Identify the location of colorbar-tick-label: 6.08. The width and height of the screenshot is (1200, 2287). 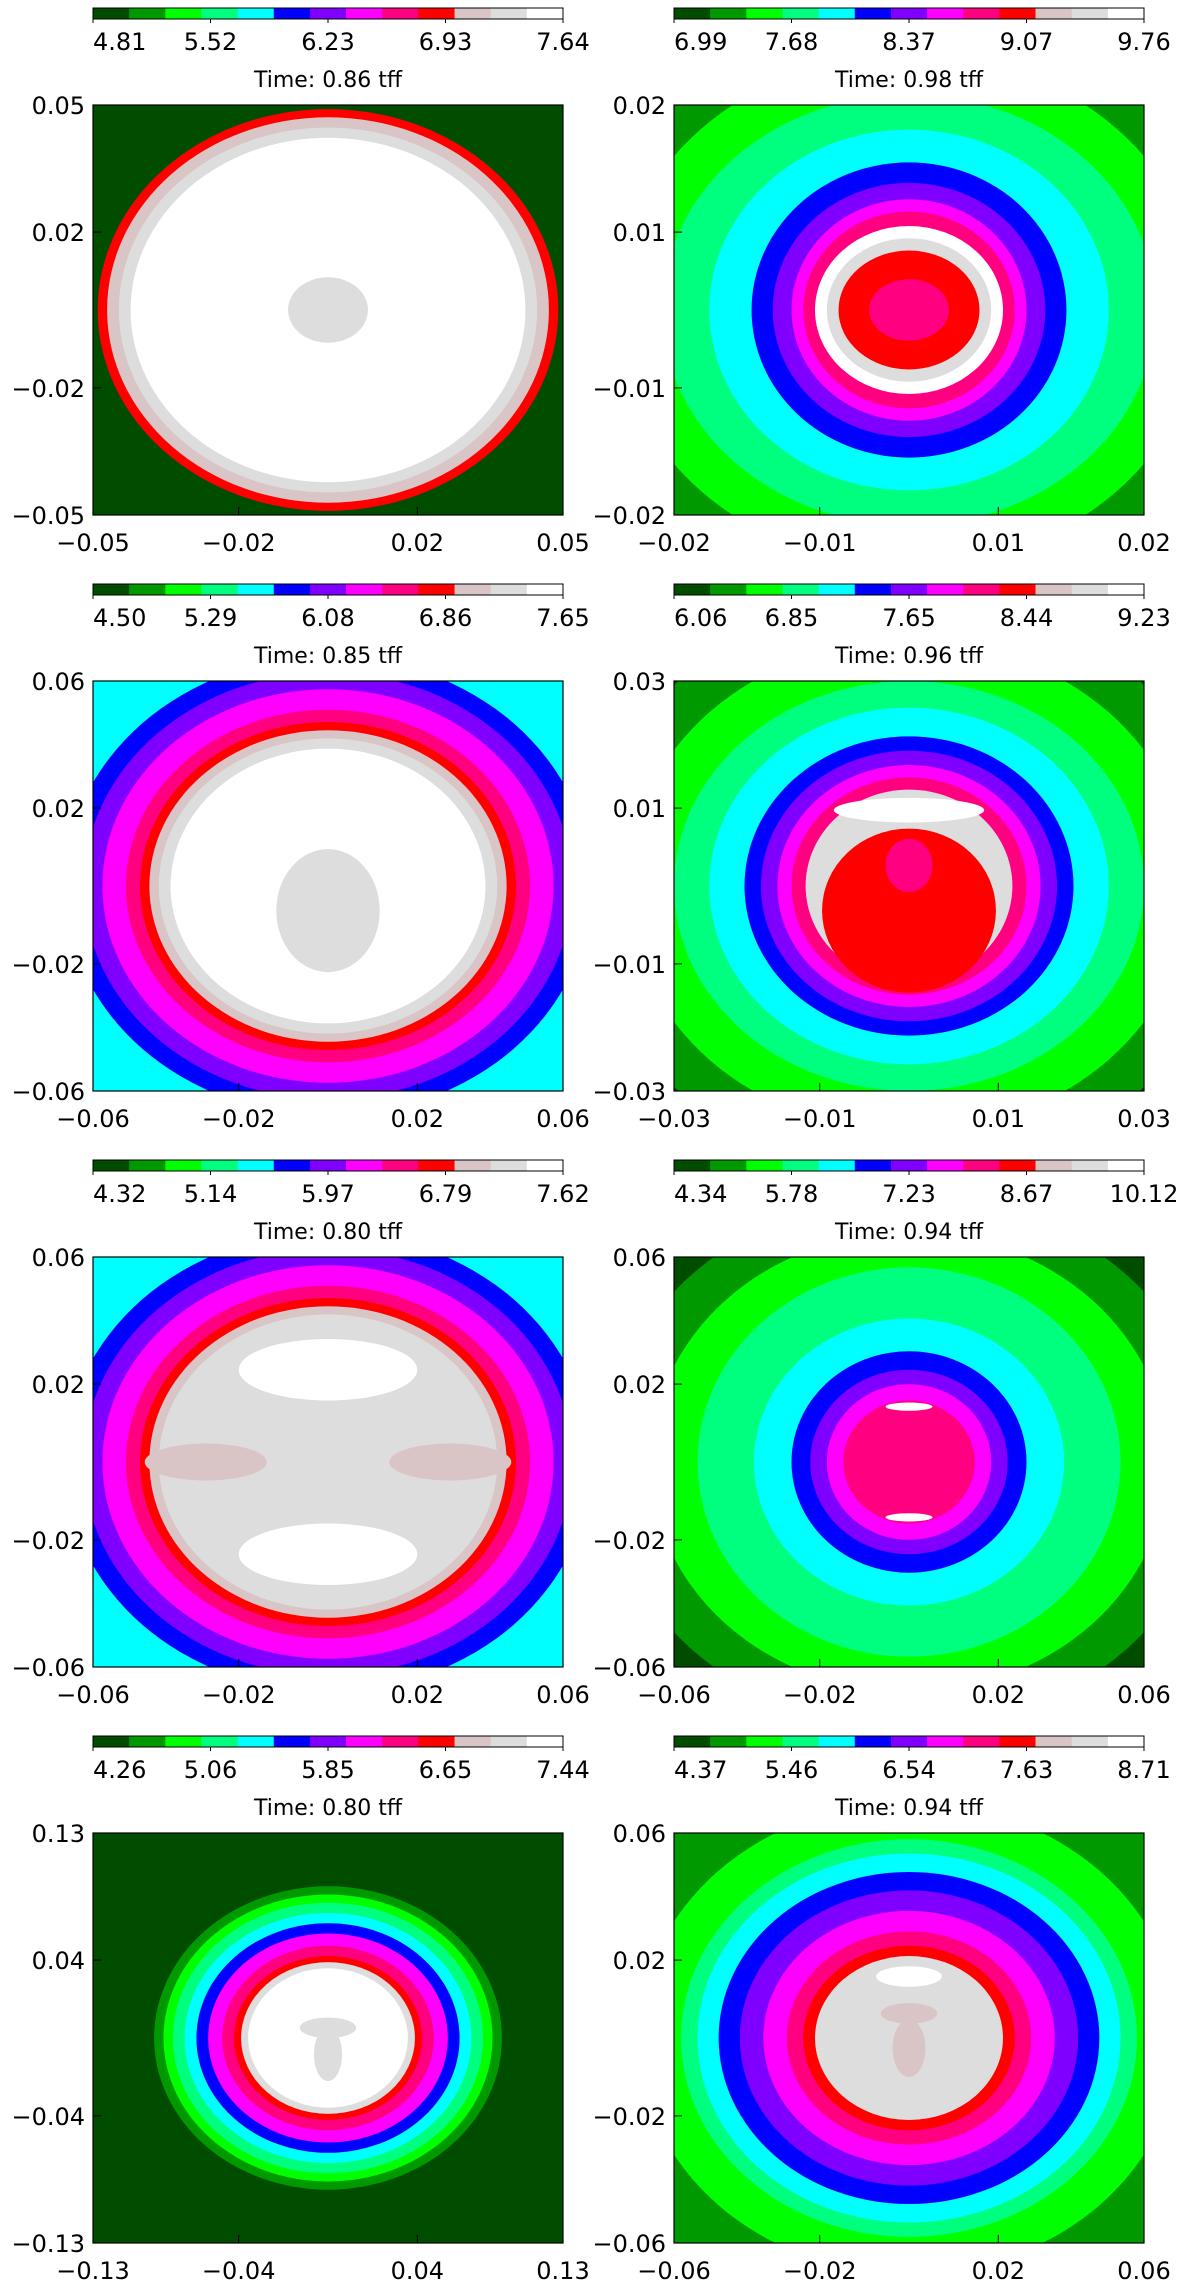
(327, 618).